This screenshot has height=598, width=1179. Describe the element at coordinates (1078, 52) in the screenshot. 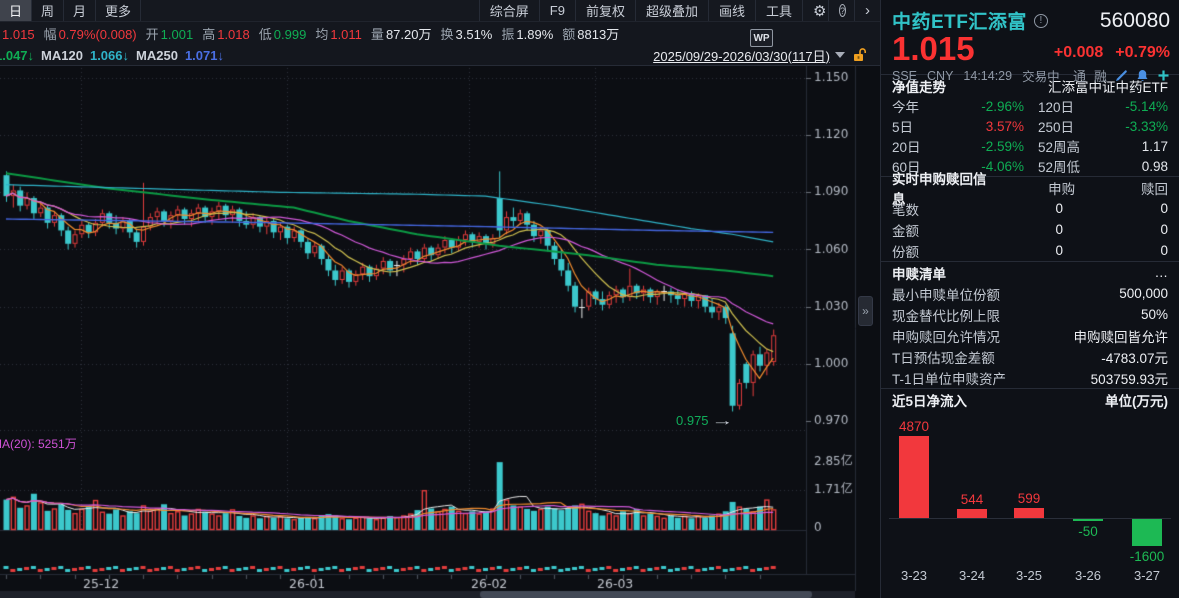

I see `price-change: +0.008` at that location.